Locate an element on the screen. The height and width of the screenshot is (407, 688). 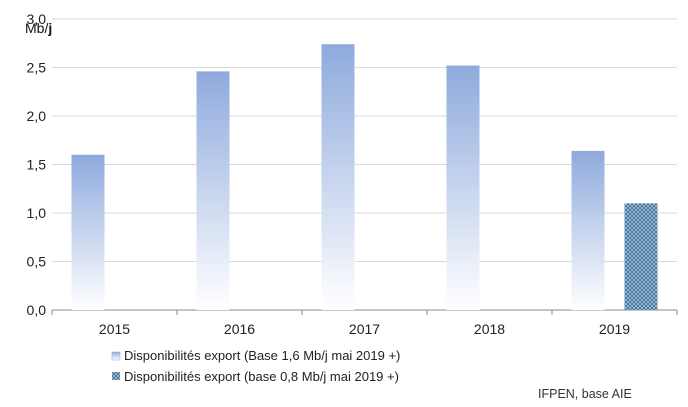
y-unit-label: Mb/j is located at coordinates (38, 28).